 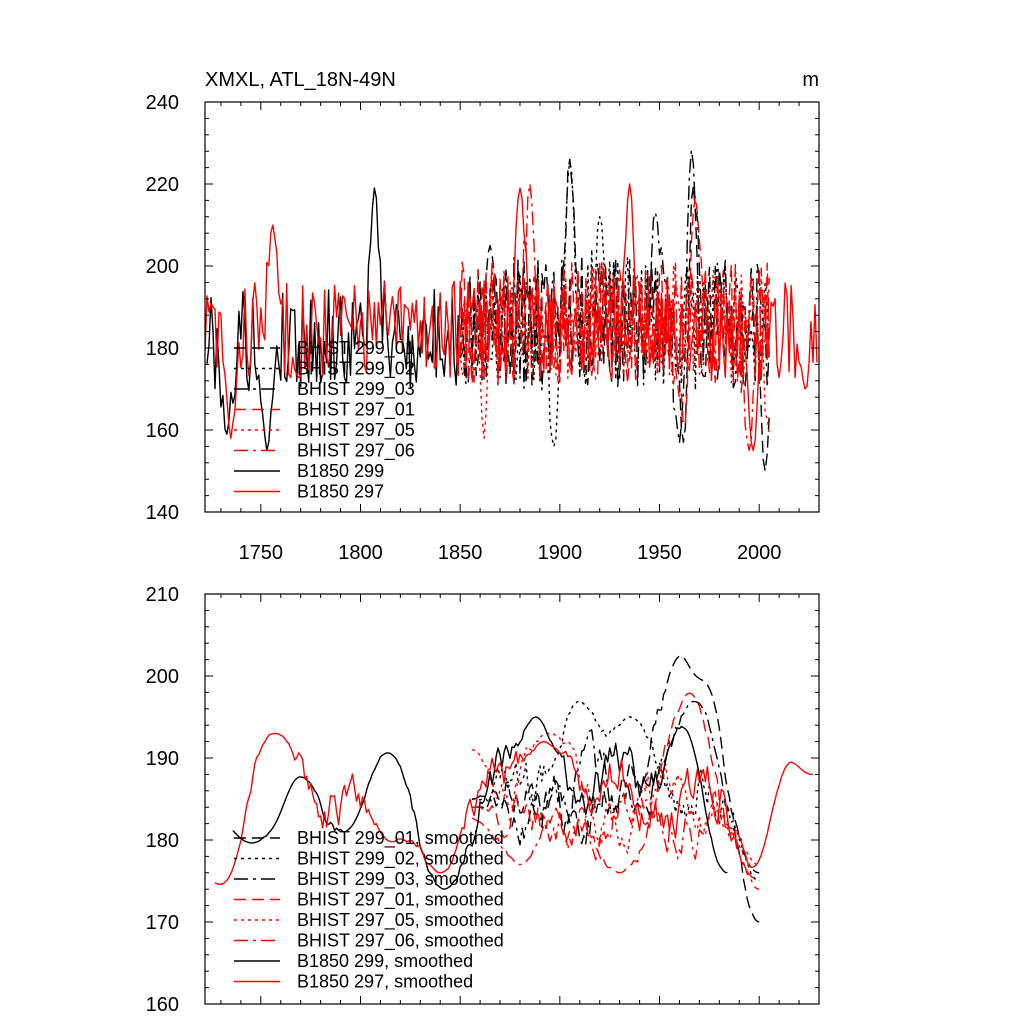 I want to click on legend-label: BHIST 297_05, smoothed, so click(x=400, y=920).